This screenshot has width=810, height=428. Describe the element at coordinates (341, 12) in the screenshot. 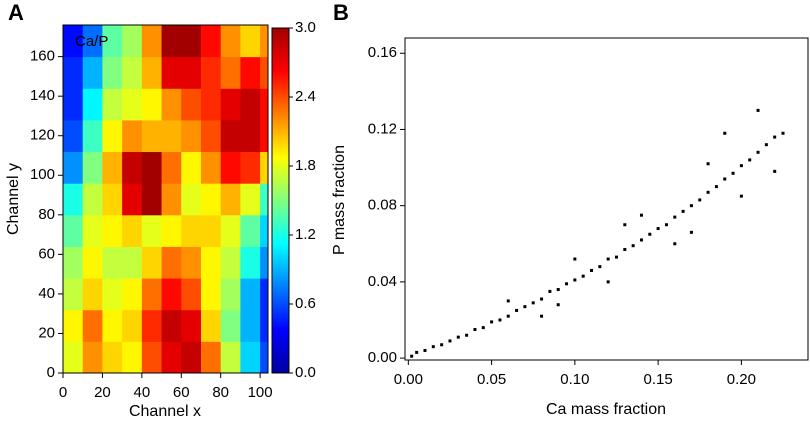

I see `panel-label: B` at that location.